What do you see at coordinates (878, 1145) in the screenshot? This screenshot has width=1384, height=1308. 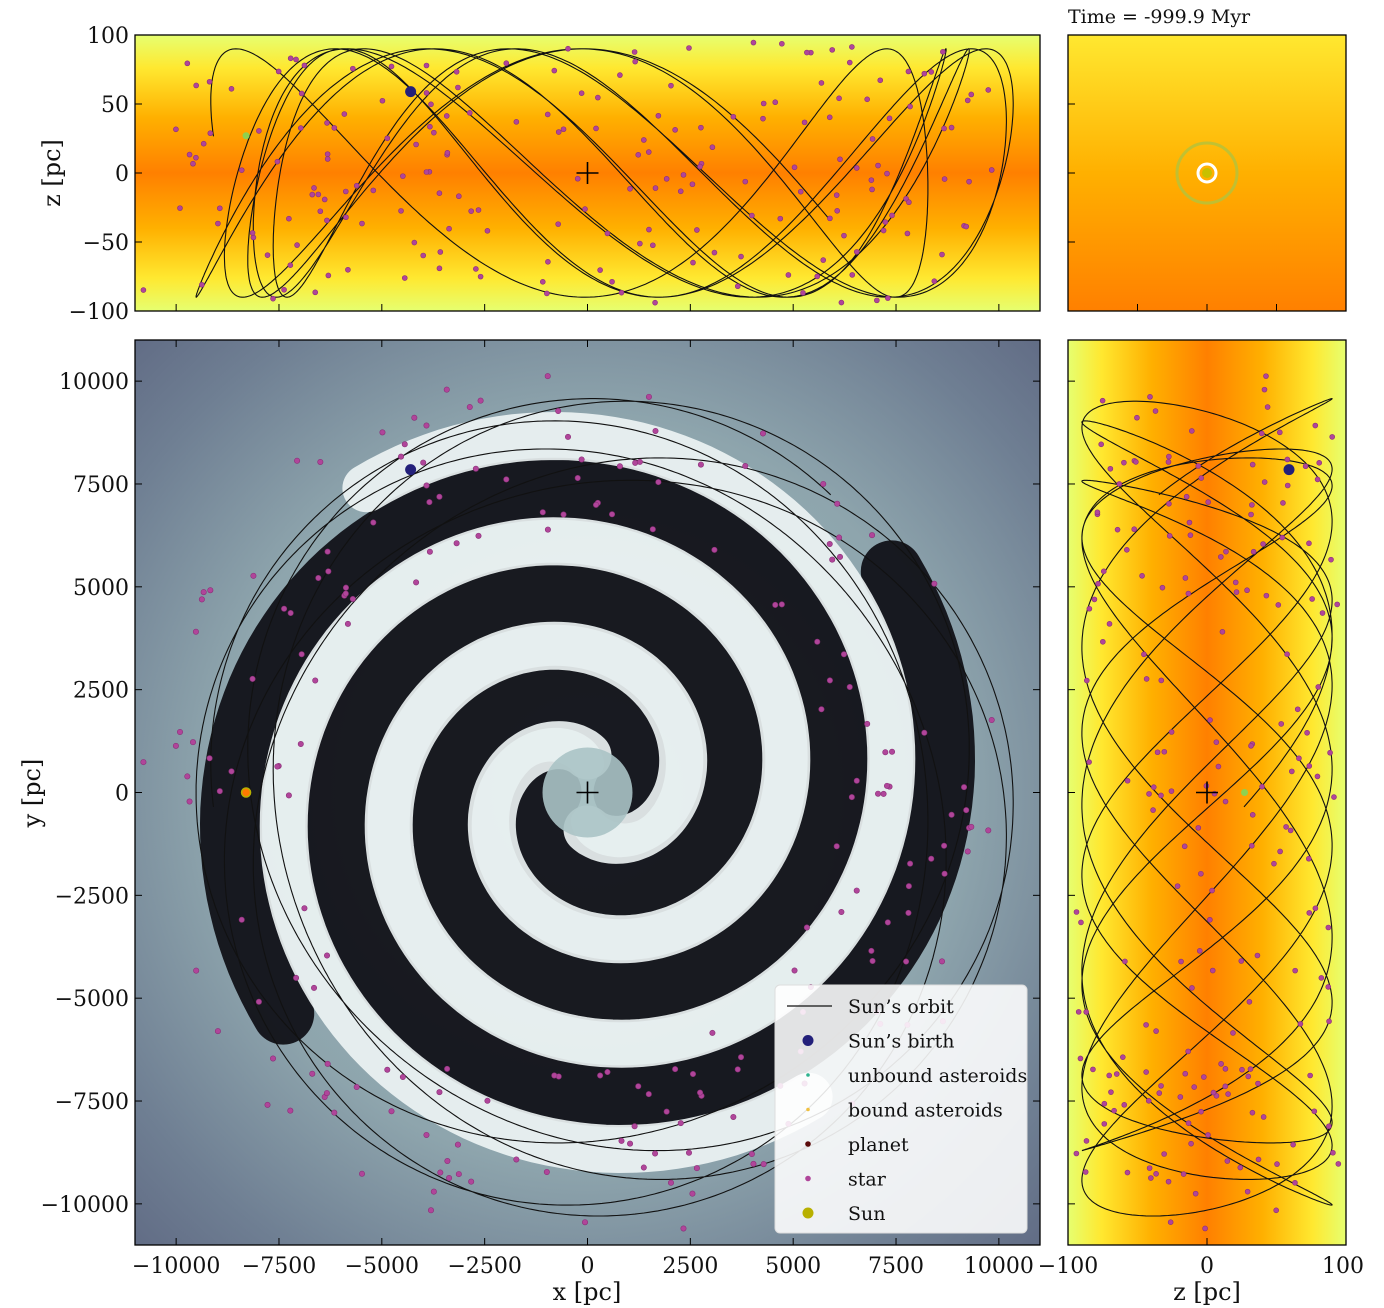 I see `legend-label: planet` at bounding box center [878, 1145].